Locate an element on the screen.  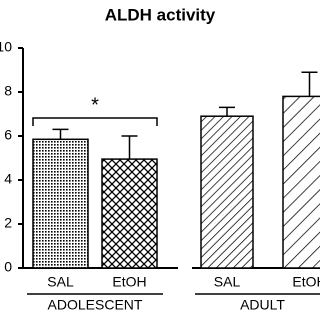
y-tick-label: 10 is located at coordinates (6, 47).